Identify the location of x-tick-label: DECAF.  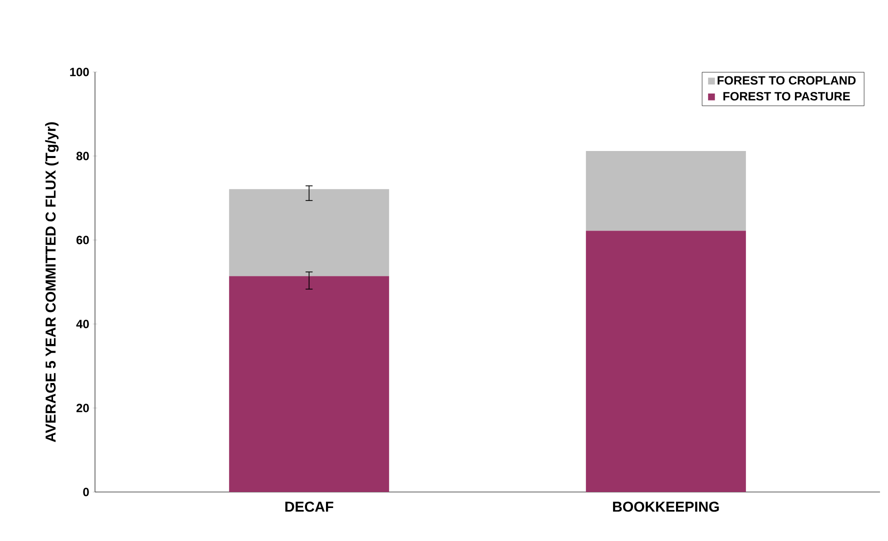
(309, 507).